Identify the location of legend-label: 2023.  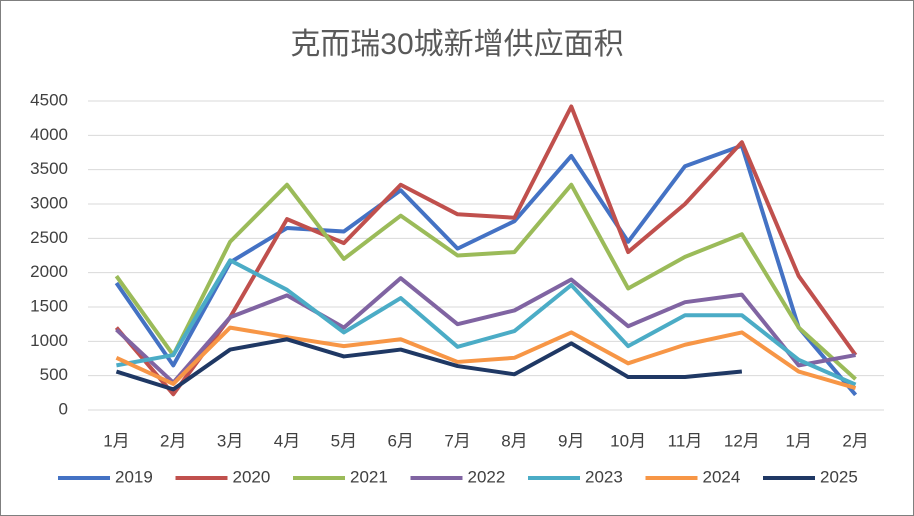
(604, 476).